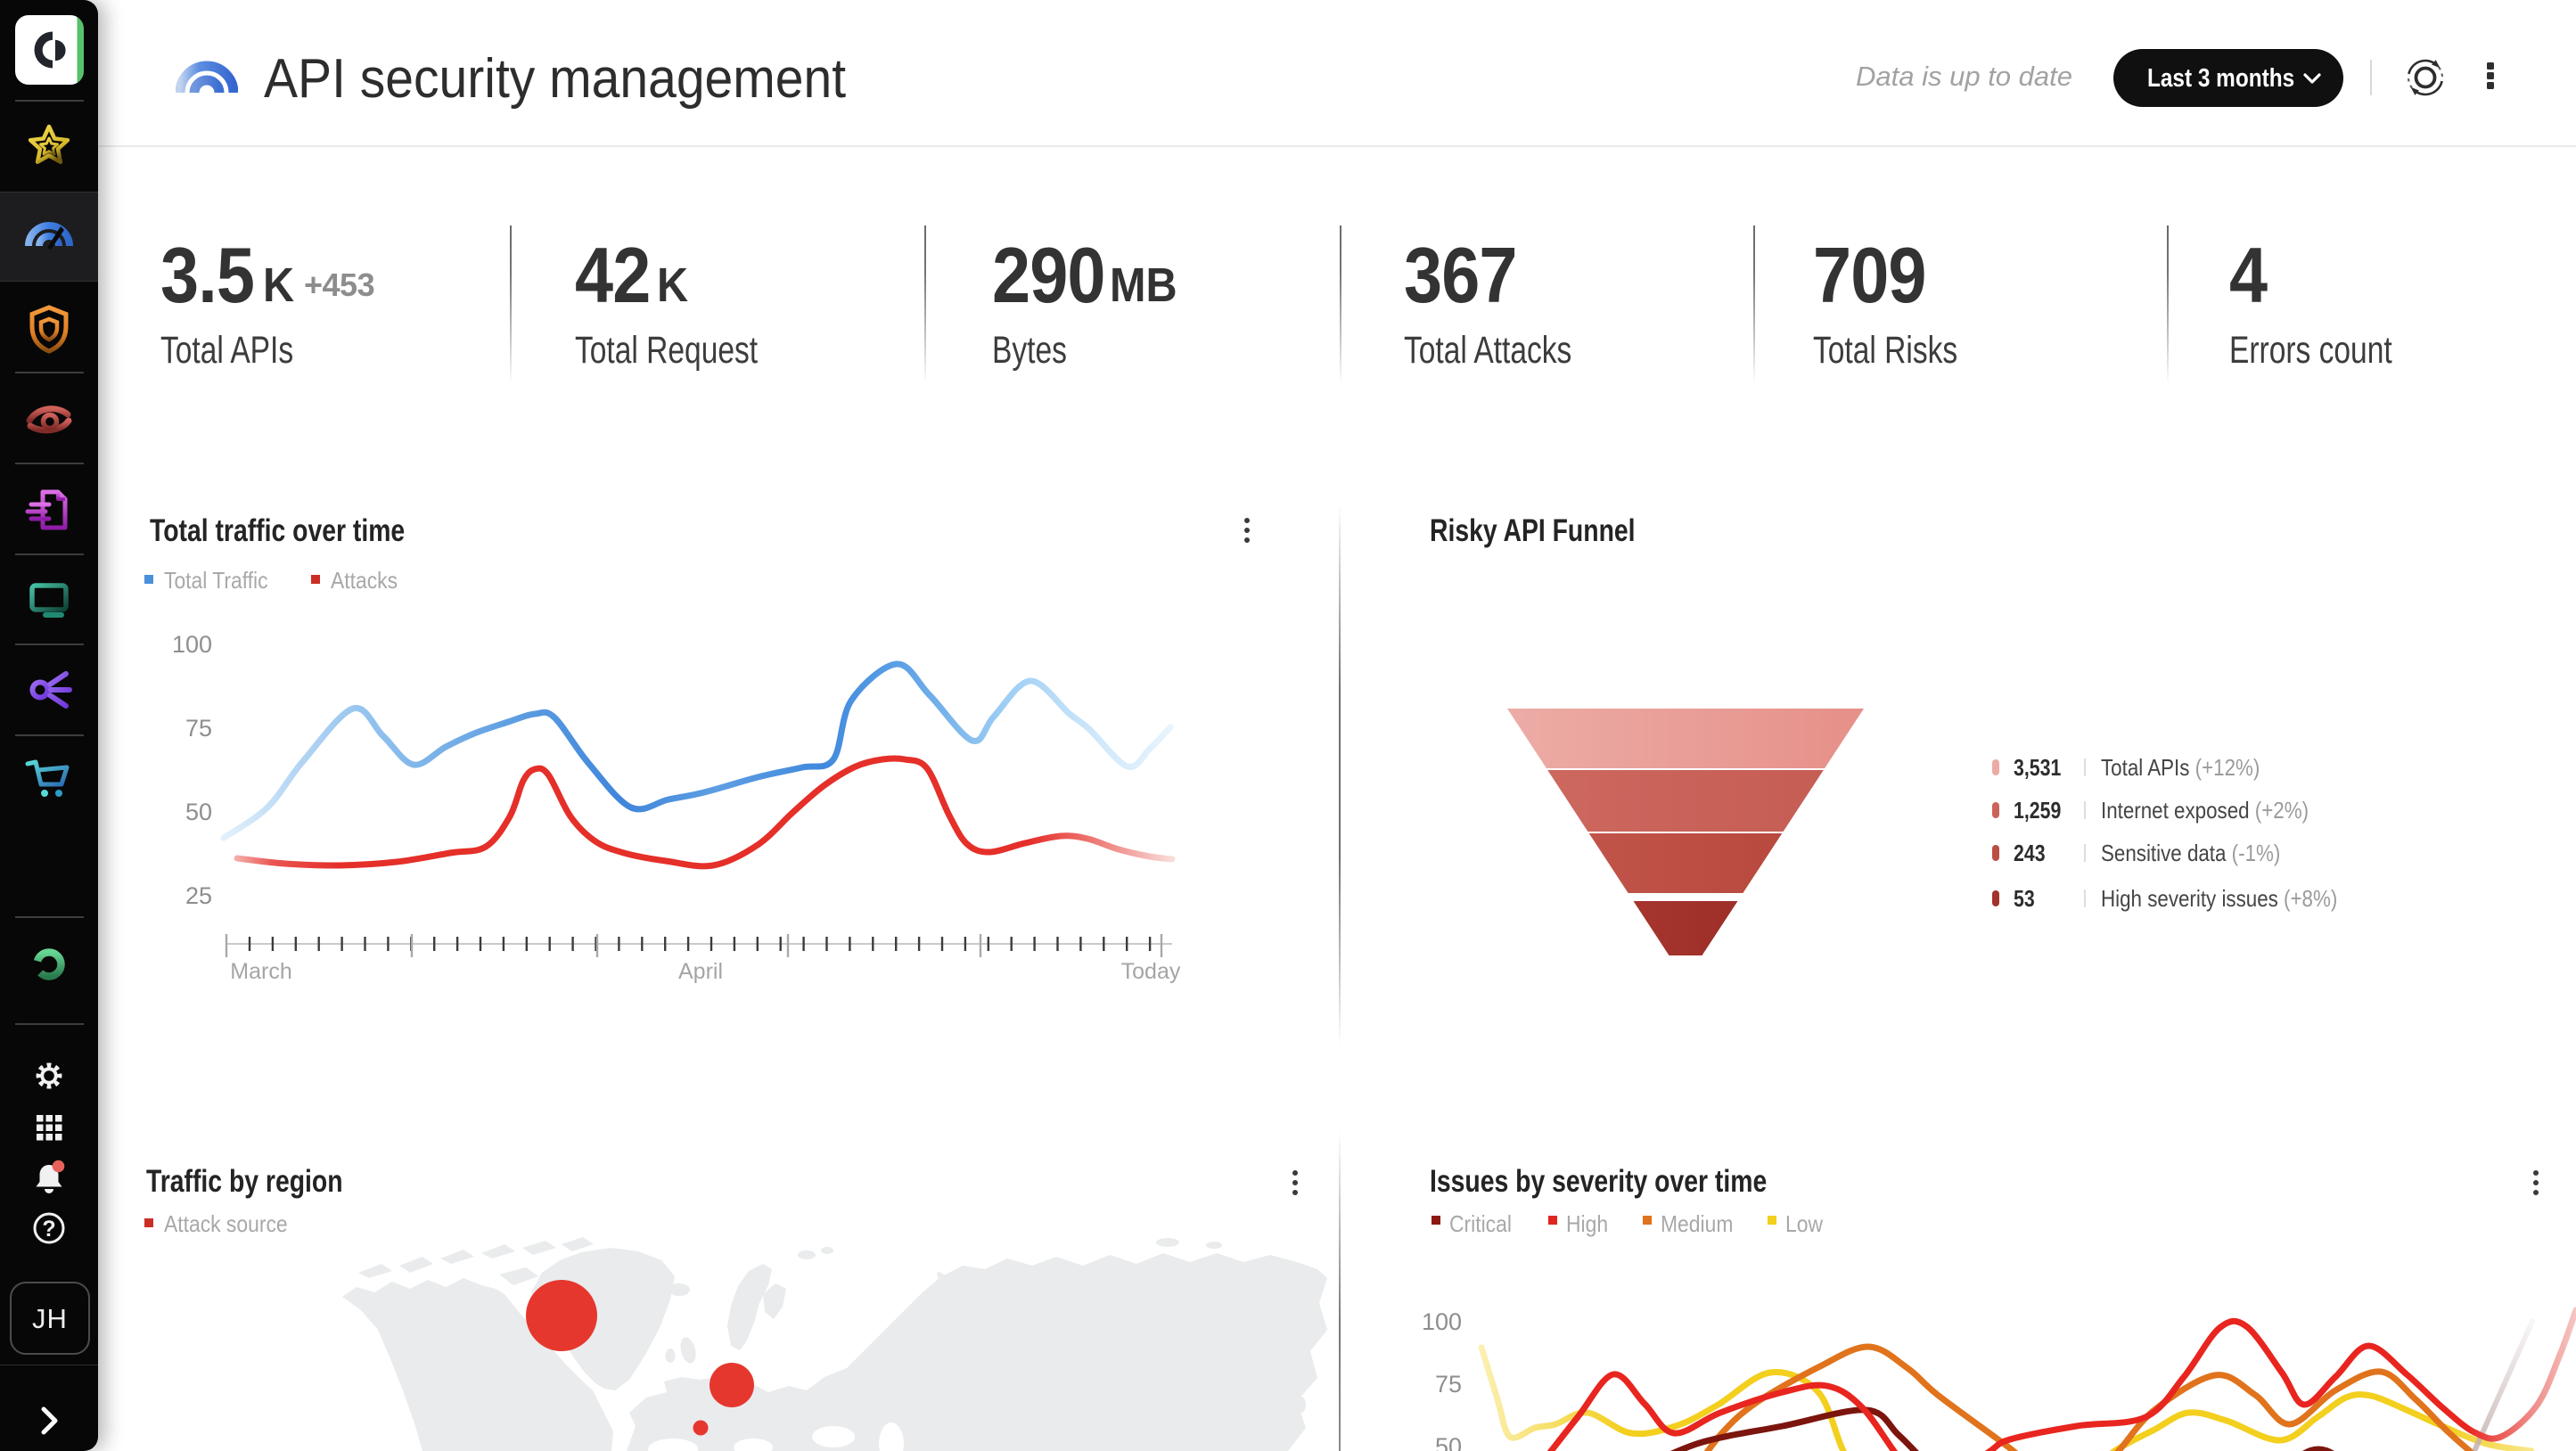 The width and height of the screenshot is (2576, 1451). What do you see at coordinates (260, 971) in the screenshot?
I see `svg-text: March` at bounding box center [260, 971].